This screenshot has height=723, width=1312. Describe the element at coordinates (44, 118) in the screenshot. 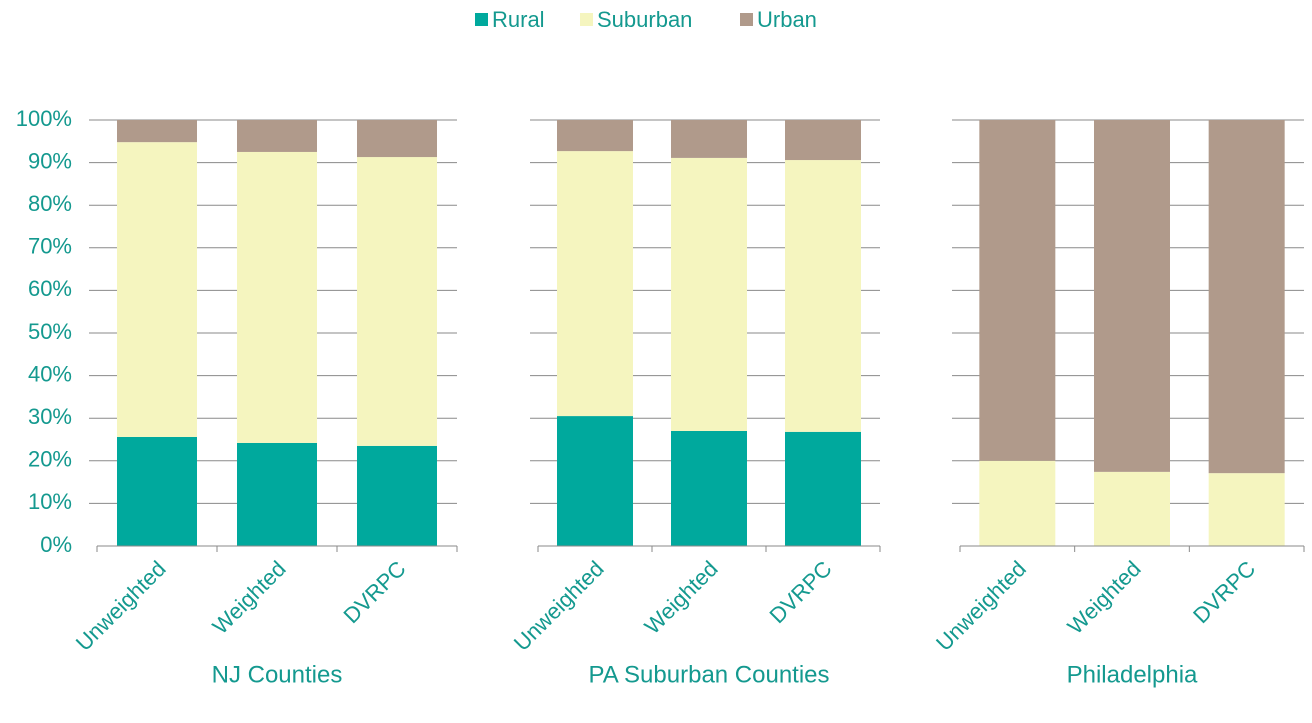

I see `y-tick-label: 100%` at that location.